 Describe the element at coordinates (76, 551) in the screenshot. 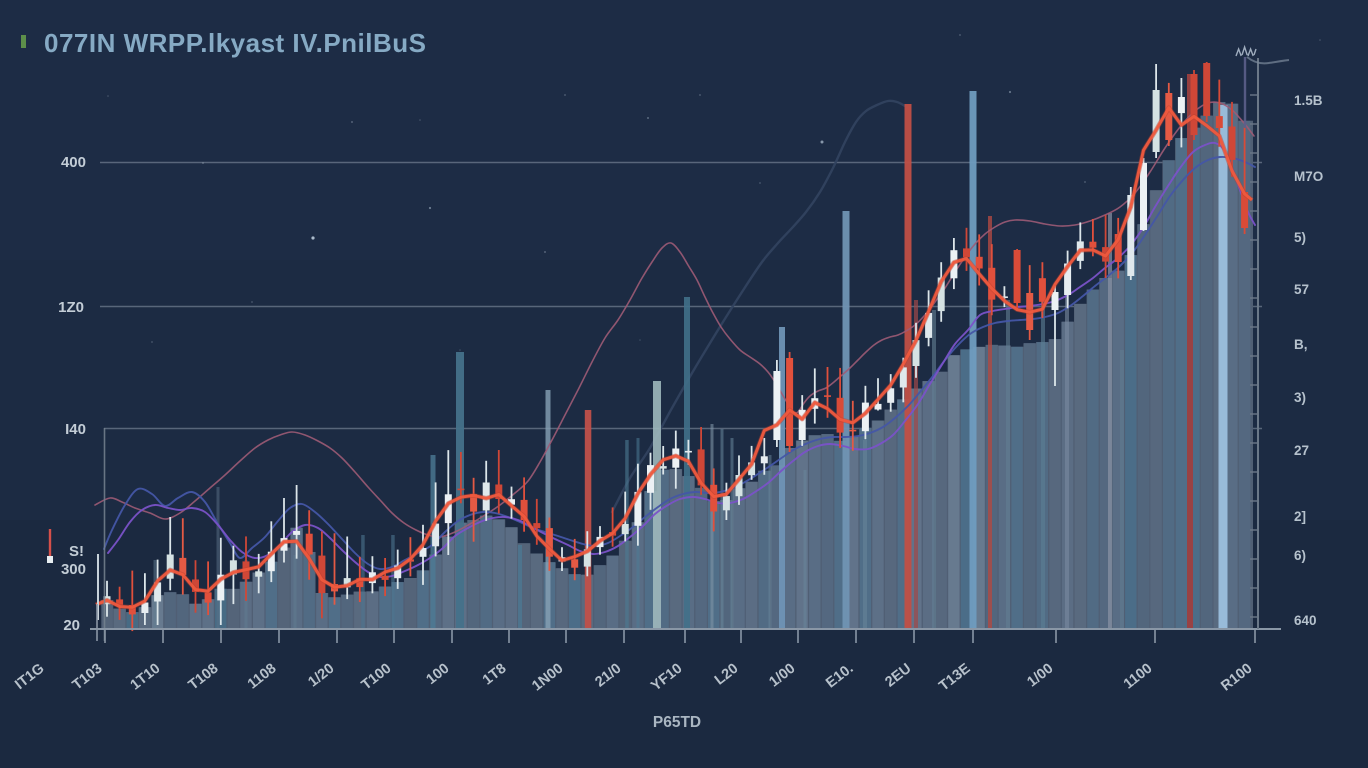

I see `svg-text: S!` at that location.